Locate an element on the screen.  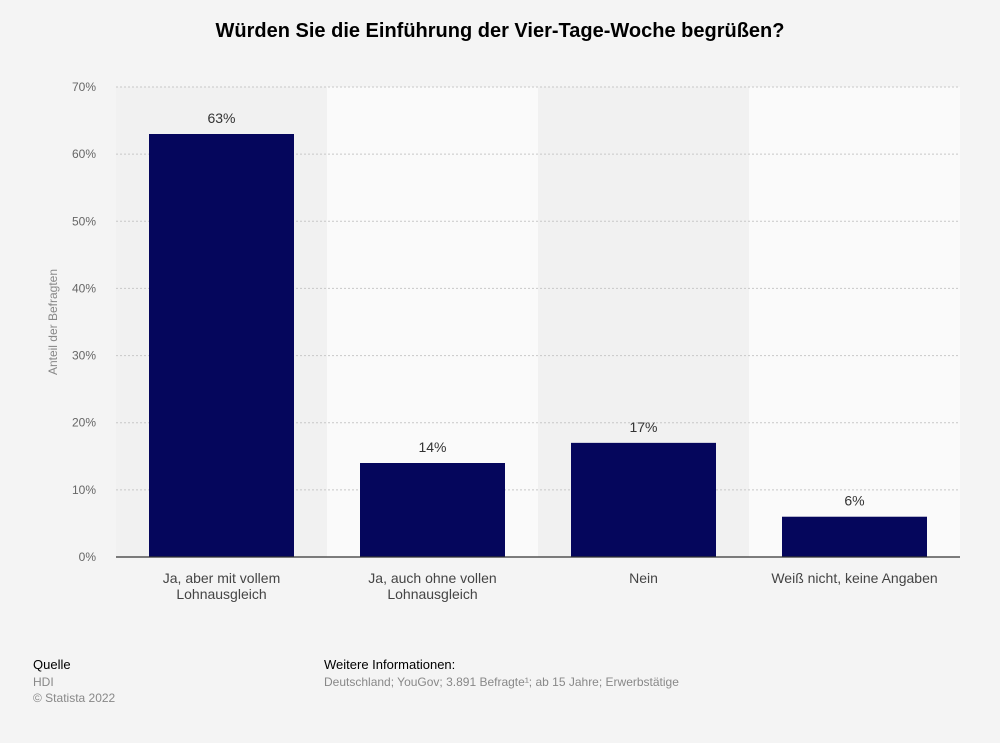
y-tick-label: 0% is located at coordinates (88, 557).